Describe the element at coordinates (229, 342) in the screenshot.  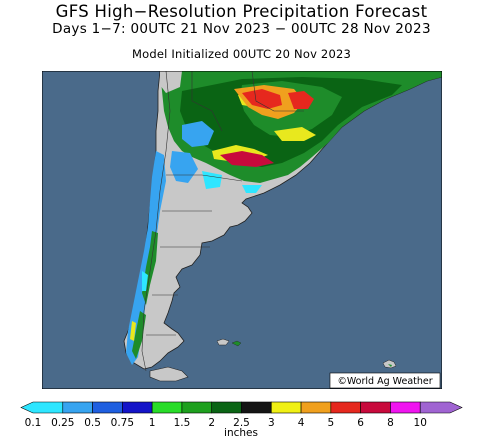
I see `south-atlantic-islets` at that location.